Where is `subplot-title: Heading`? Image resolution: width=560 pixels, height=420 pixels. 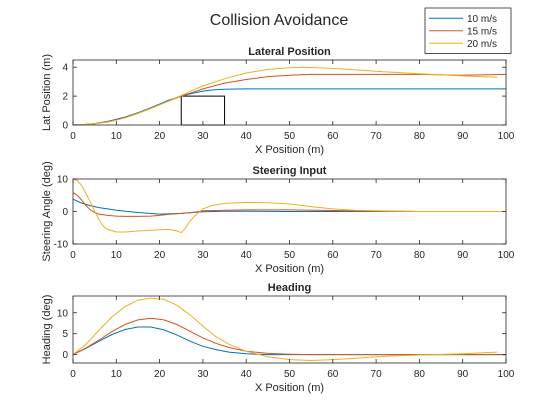
subplot-title: Heading is located at coordinates (289, 288).